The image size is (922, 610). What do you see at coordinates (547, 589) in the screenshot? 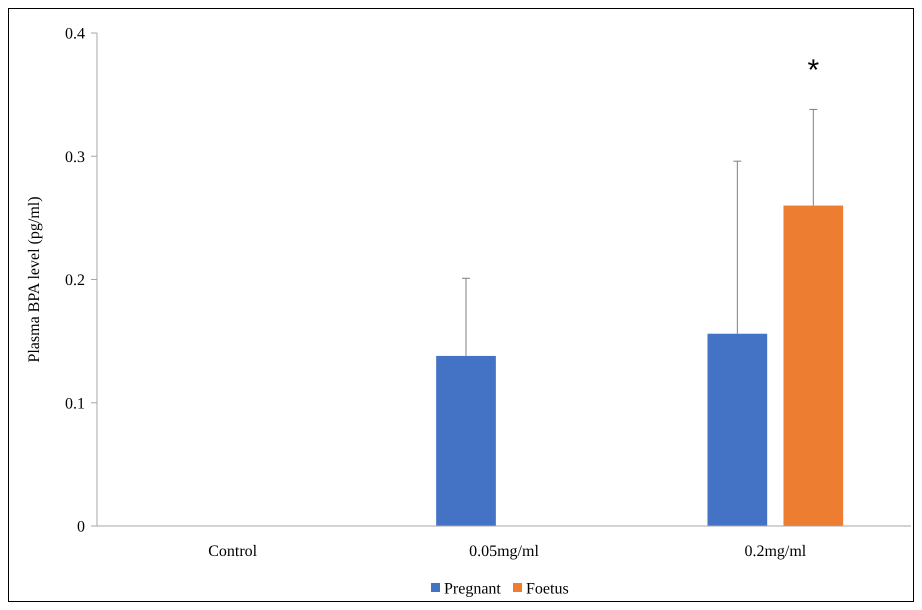
I see `legend-label: Foetus` at bounding box center [547, 589].